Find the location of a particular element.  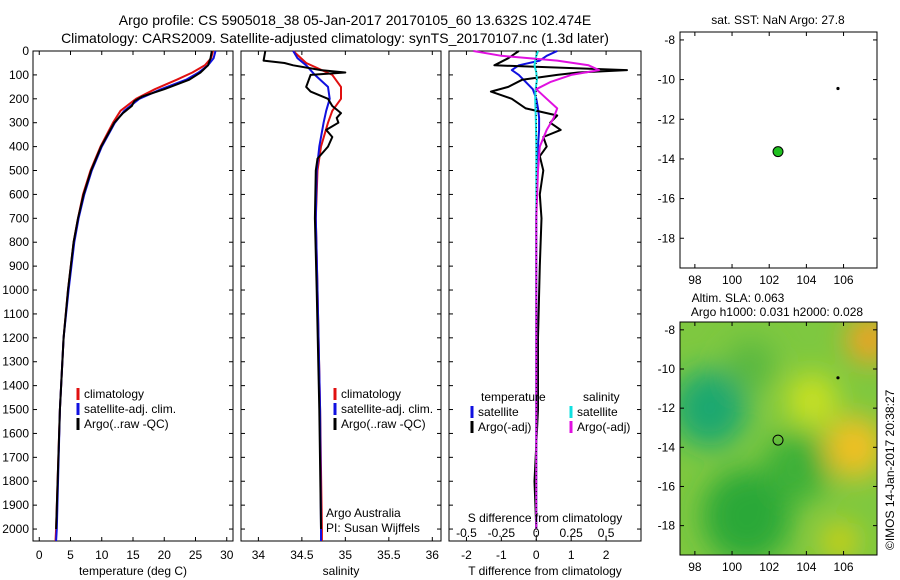

sla-map-y-tick-label: -18 is located at coordinates (667, 526).